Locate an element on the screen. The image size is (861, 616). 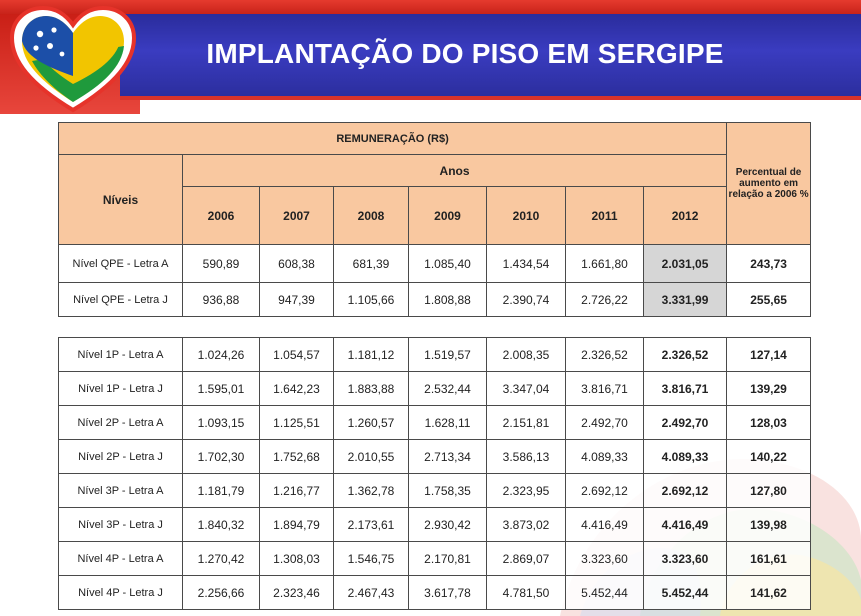
percent-cell: 140,22 is located at coordinates (768, 456).